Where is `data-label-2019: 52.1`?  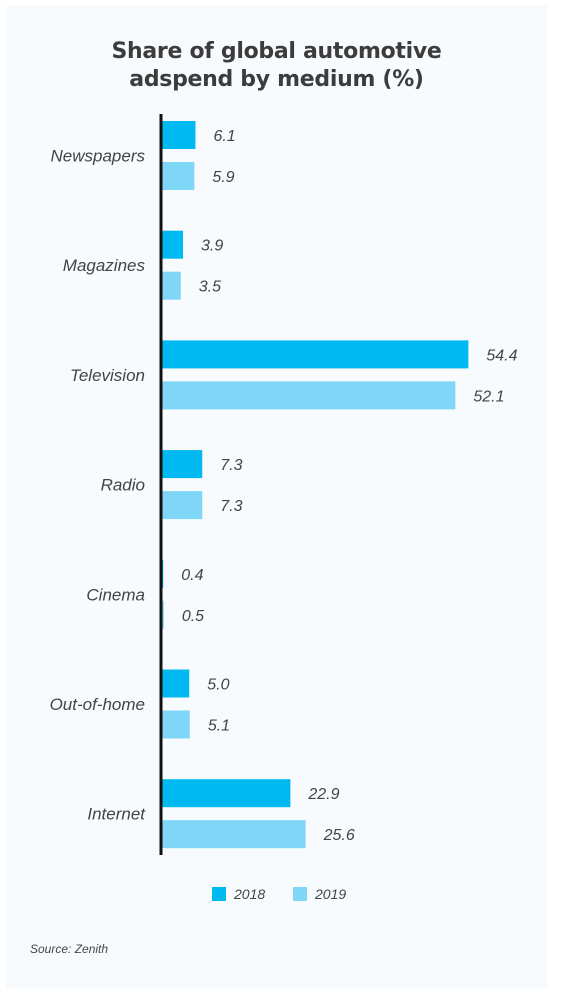 data-label-2019: 52.1 is located at coordinates (488, 396).